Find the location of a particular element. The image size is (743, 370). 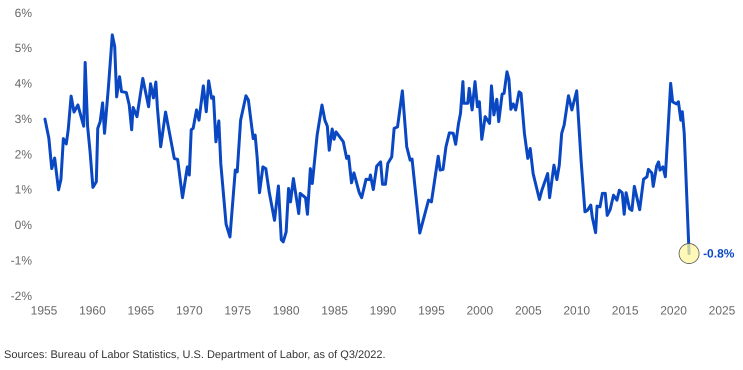

y-tick-label: 3% is located at coordinates (23, 119).